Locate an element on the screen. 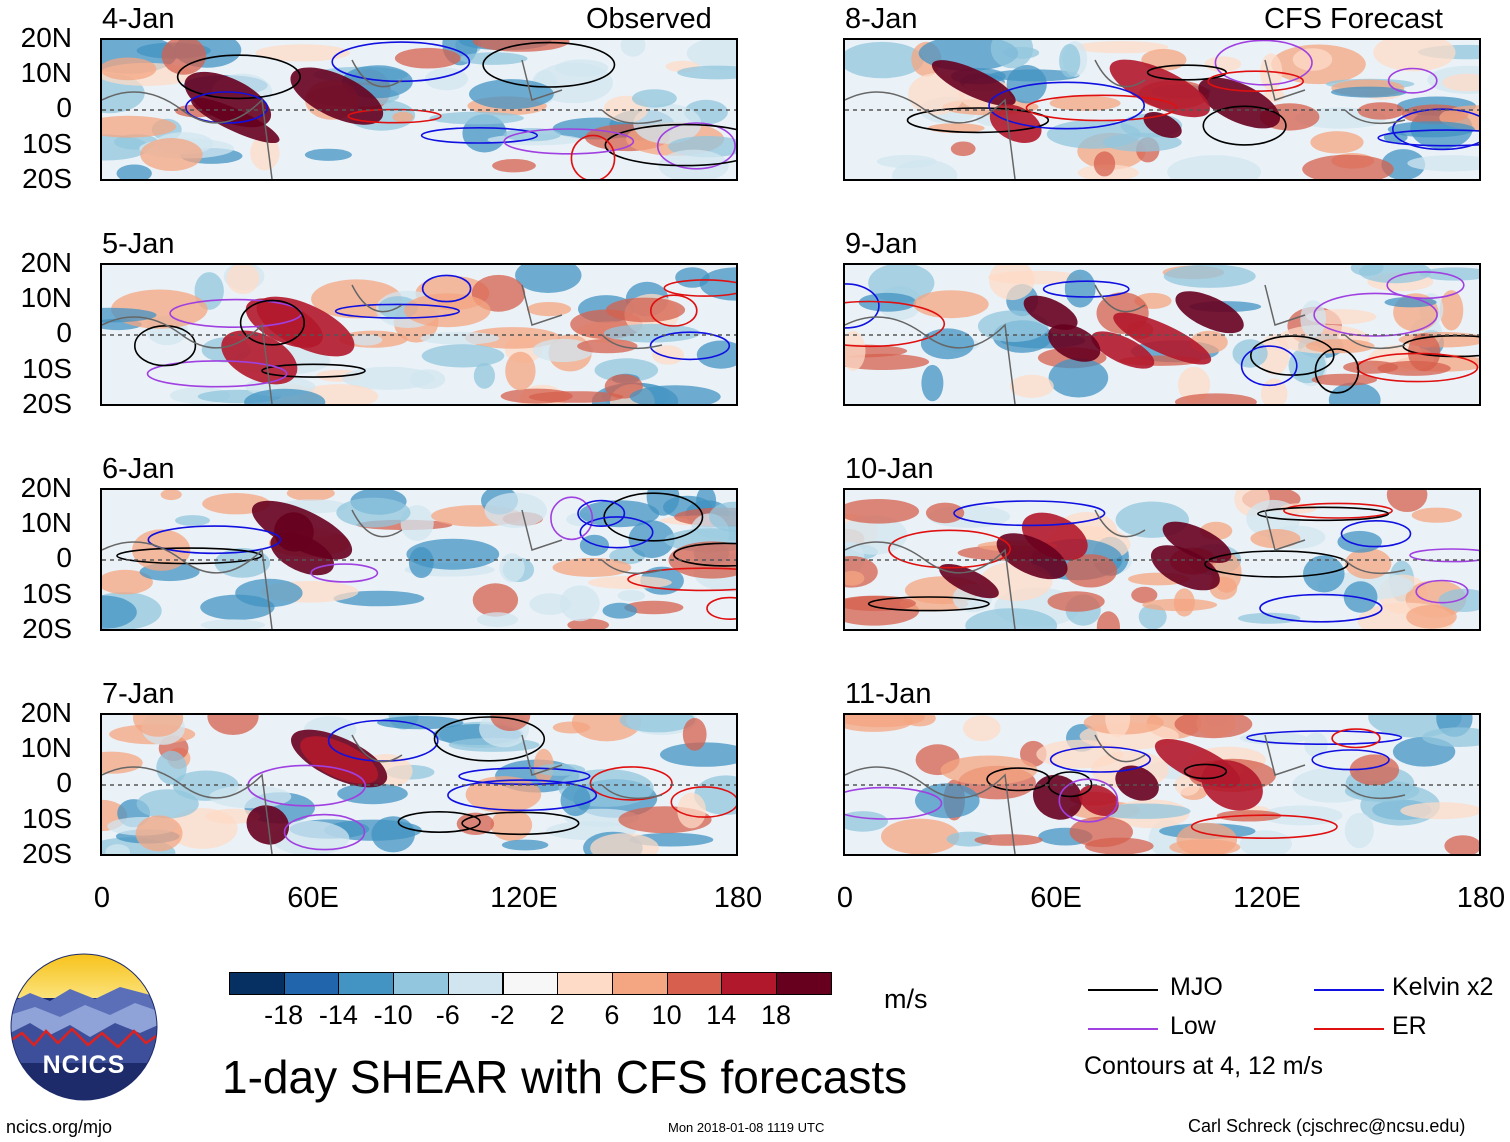  contours-note: Contours at 4, 12 m/s is located at coordinates (1204, 1066).